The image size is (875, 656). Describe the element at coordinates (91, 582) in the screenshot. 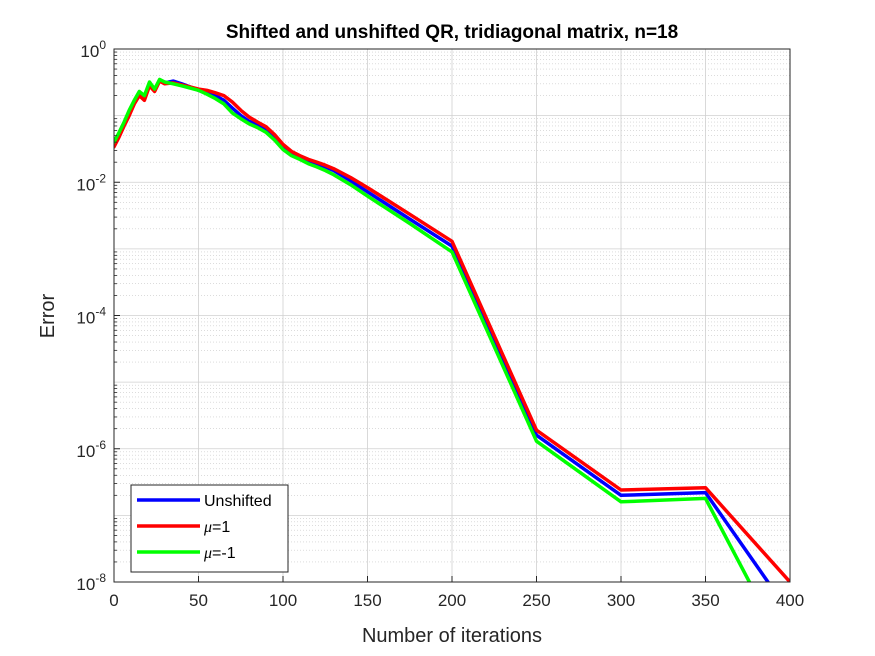

I see `y-tick-label: 10⁻⁸` at that location.